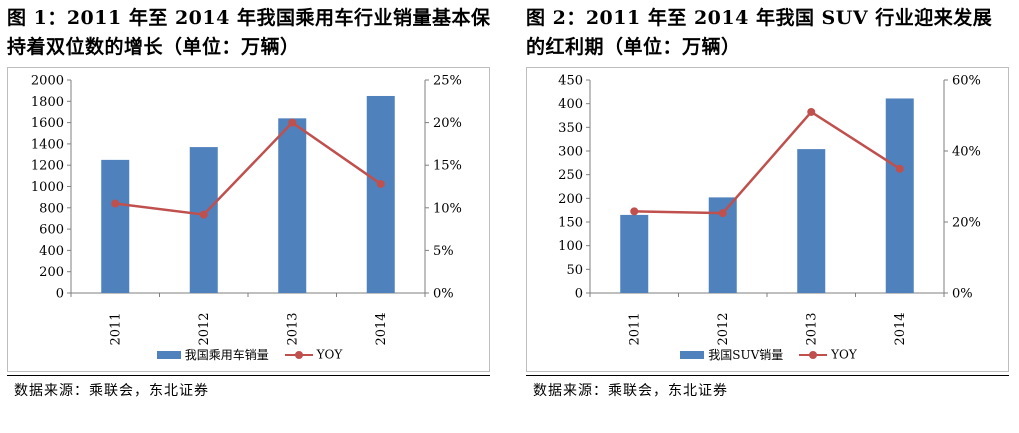  I want to click on bar-2012, so click(203, 220).